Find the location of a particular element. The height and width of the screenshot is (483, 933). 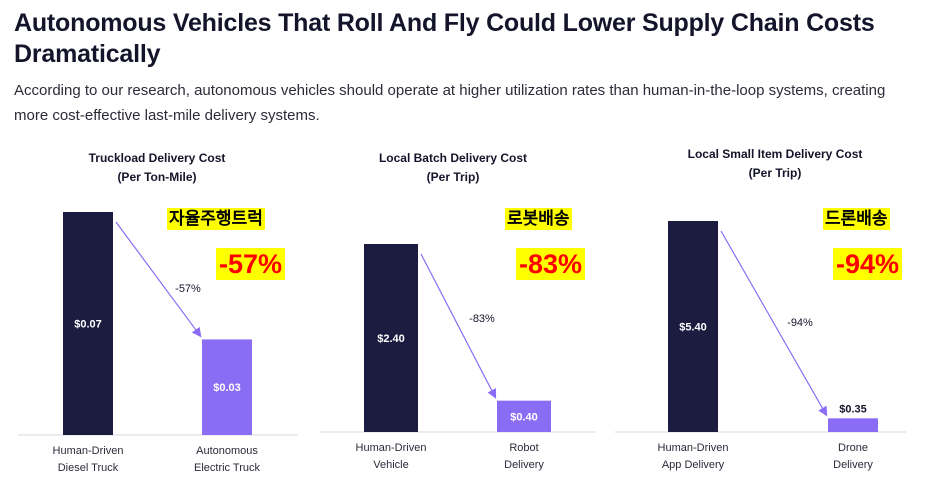

category-label: Robot is located at coordinates (523, 448).